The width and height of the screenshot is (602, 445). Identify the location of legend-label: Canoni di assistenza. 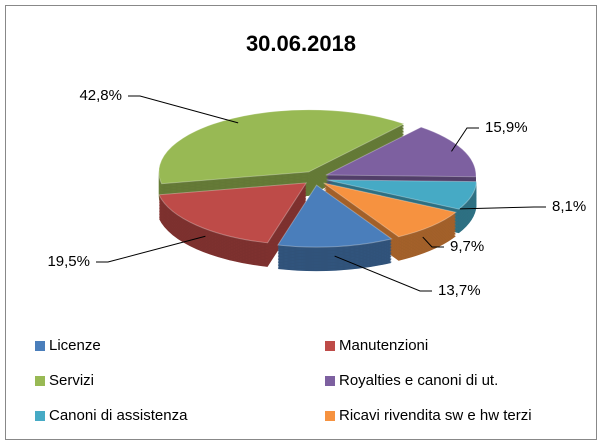
(118, 415).